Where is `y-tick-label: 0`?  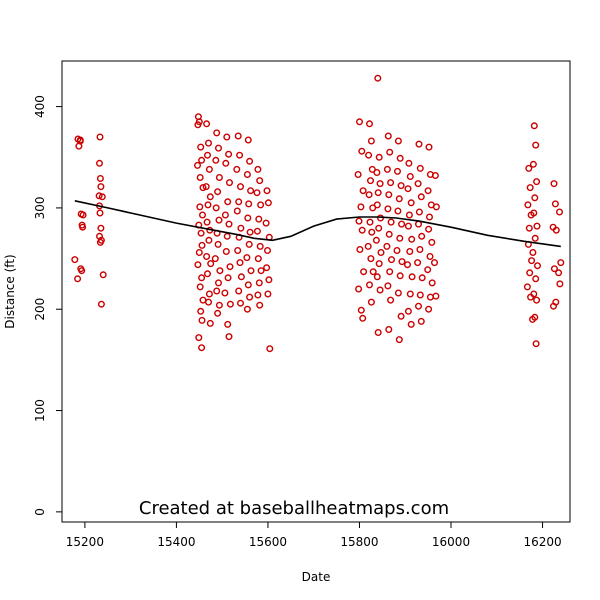 y-tick-label: 0 is located at coordinates (40, 512).